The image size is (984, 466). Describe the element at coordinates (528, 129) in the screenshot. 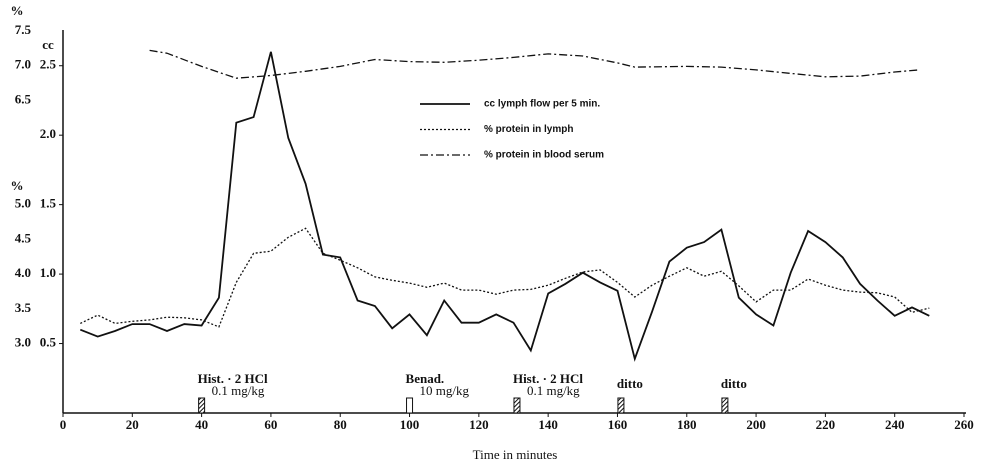

I see `legend-label: % protein in lymph` at that location.